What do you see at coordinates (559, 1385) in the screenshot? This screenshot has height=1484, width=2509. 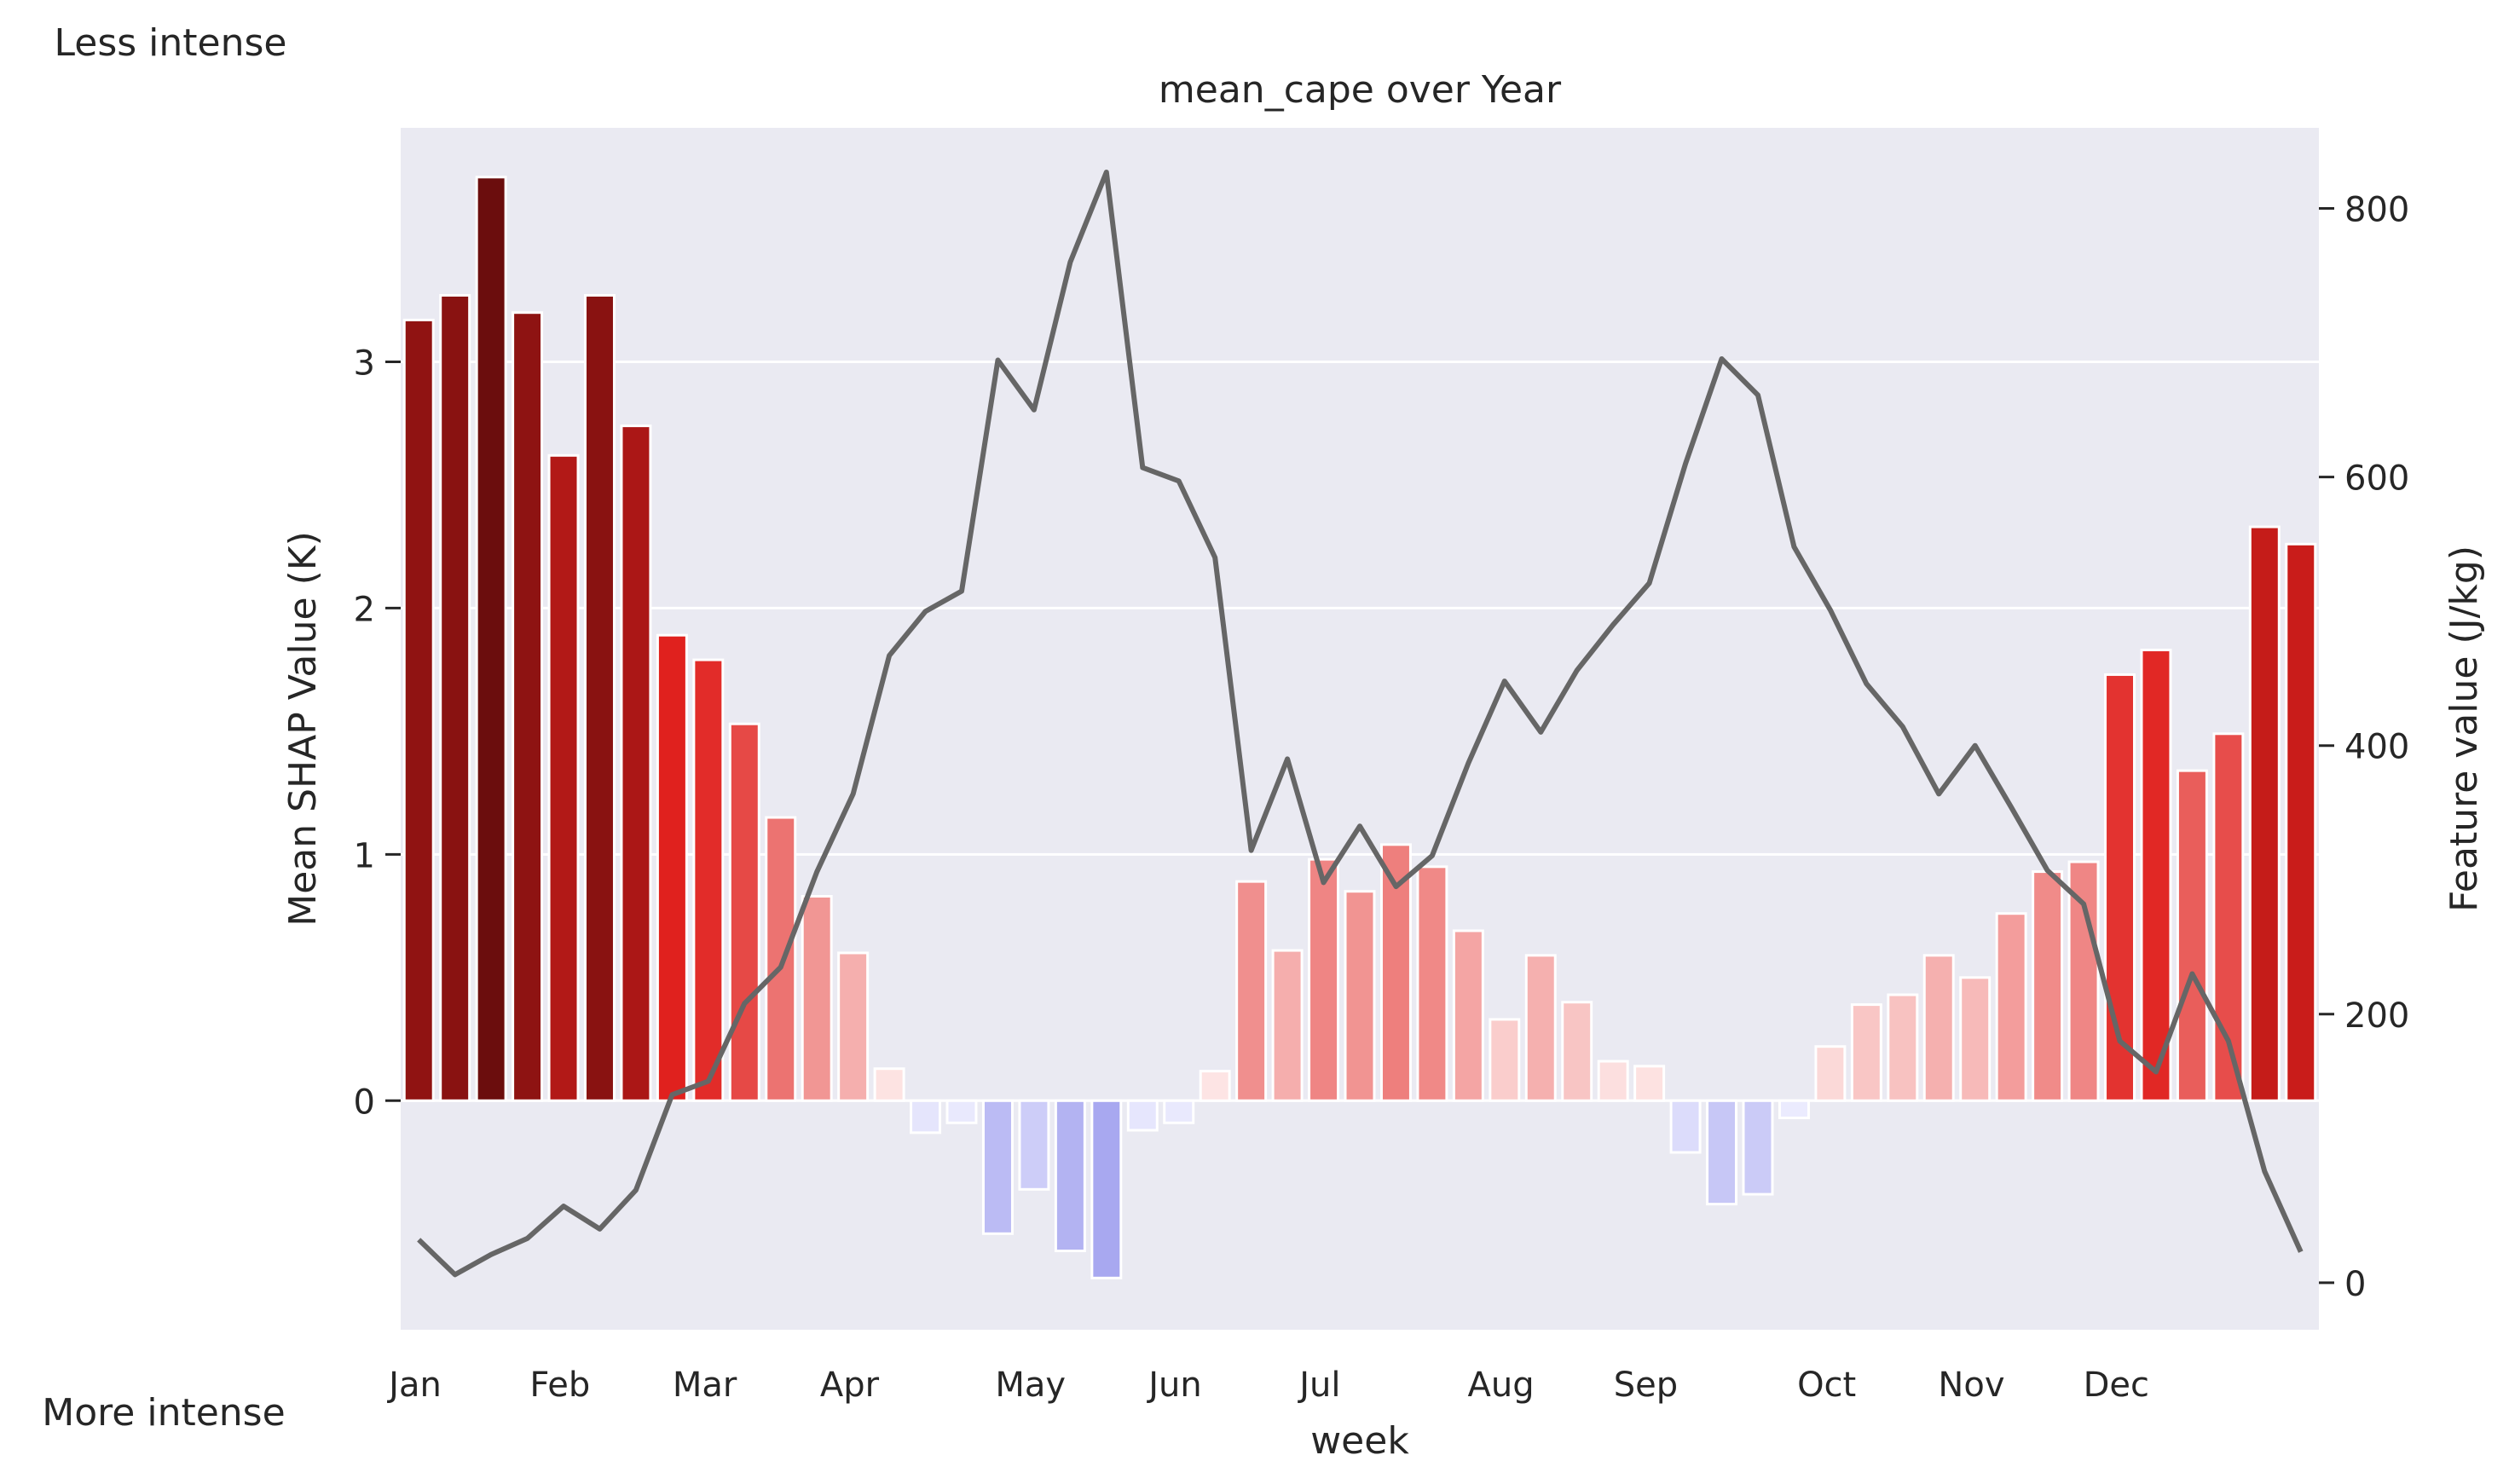 I see `x-tick-label-feb: Feb` at bounding box center [559, 1385].